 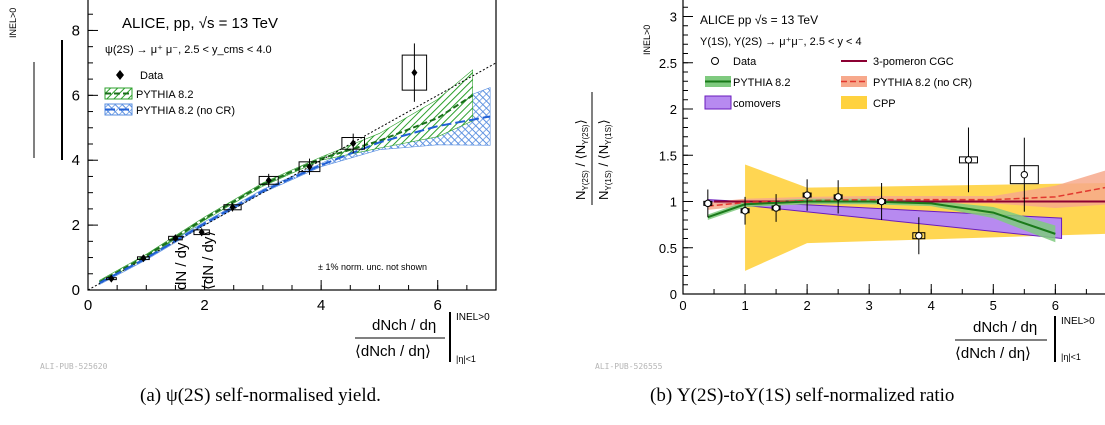 What do you see at coordinates (759, 20) in the screenshot?
I see `system-label: ALICE pp √s = 13 TeV` at bounding box center [759, 20].